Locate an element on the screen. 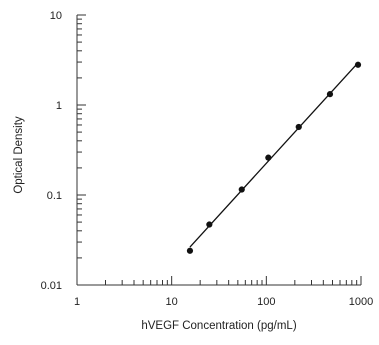  x-tick-label: 1000 is located at coordinates (361, 302).